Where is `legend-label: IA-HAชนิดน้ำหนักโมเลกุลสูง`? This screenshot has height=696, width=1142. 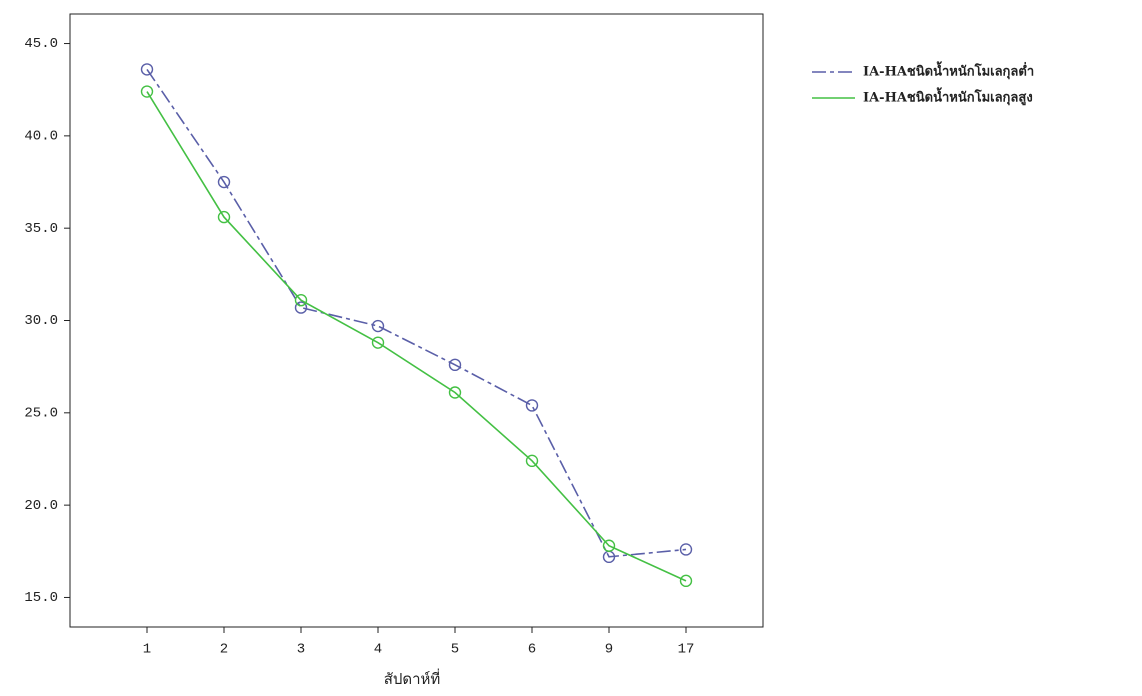 legend-label: IA-HAชนิดน้ำหนักโมเลกุลสูง is located at coordinates (948, 96).